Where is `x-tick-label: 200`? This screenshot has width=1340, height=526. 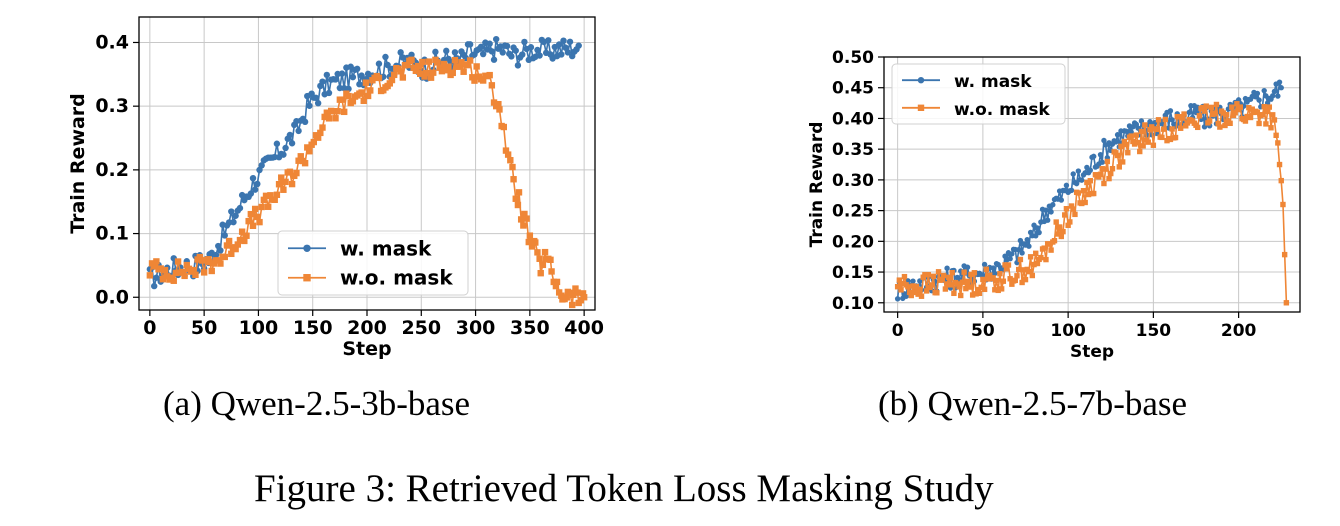 x-tick-label: 200 is located at coordinates (367, 328).